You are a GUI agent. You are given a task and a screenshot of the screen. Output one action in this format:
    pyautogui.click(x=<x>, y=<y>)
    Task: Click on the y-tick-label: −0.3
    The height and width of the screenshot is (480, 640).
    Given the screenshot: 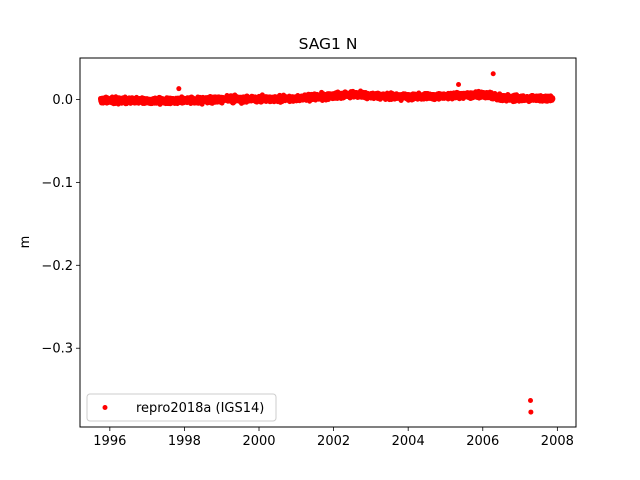 What is the action you would take?
    pyautogui.click(x=57, y=349)
    